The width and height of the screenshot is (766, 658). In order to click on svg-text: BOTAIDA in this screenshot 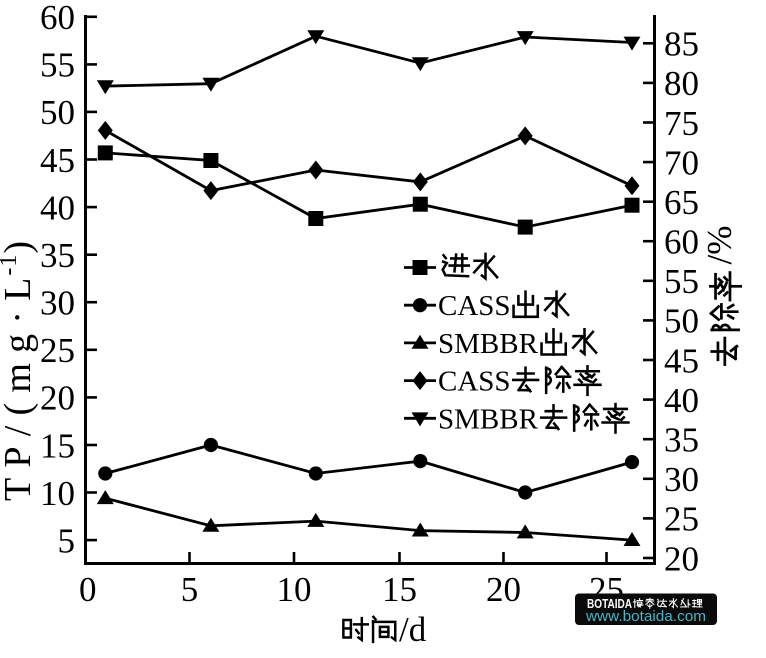, I will do `click(609, 604)`.